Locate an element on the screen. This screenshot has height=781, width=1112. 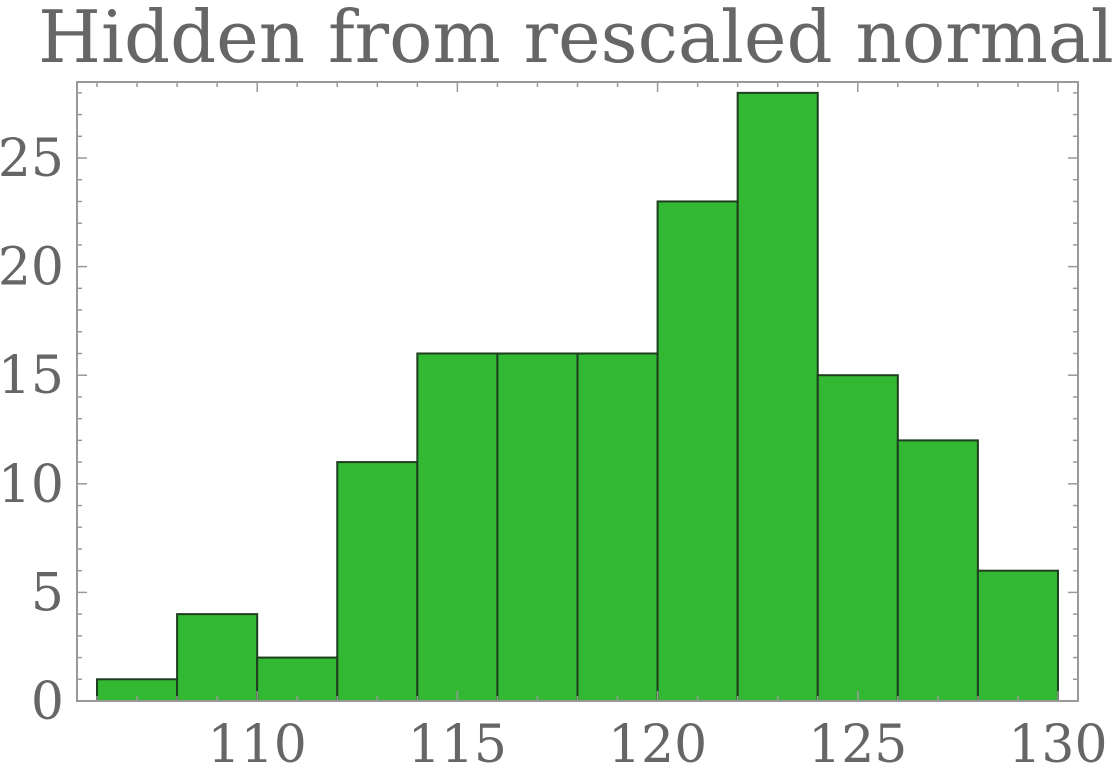
y-tick-label-25: 25 is located at coordinates (32, 159).